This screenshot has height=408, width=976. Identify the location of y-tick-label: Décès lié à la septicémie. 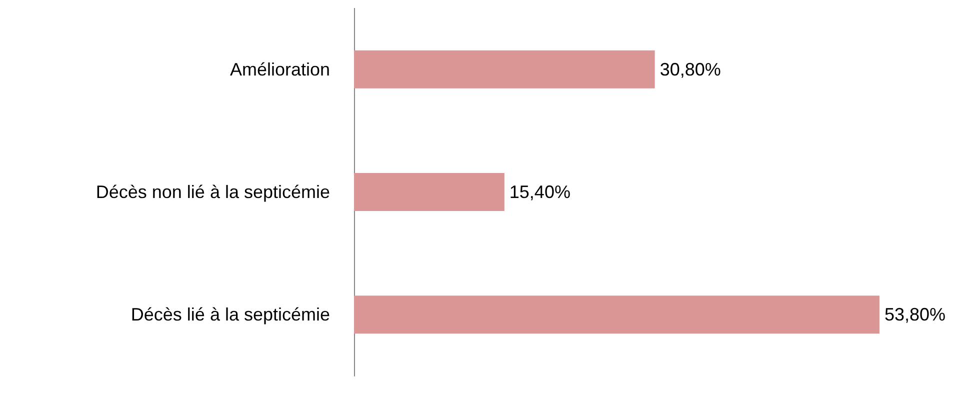
(230, 314).